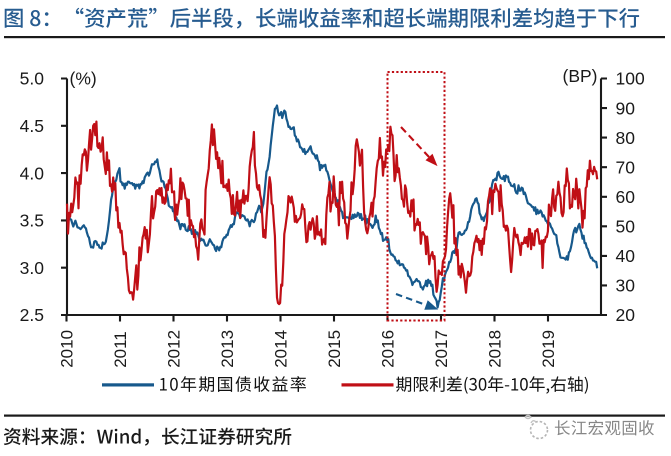  I want to click on svg-text: 2010, so click(67, 349).